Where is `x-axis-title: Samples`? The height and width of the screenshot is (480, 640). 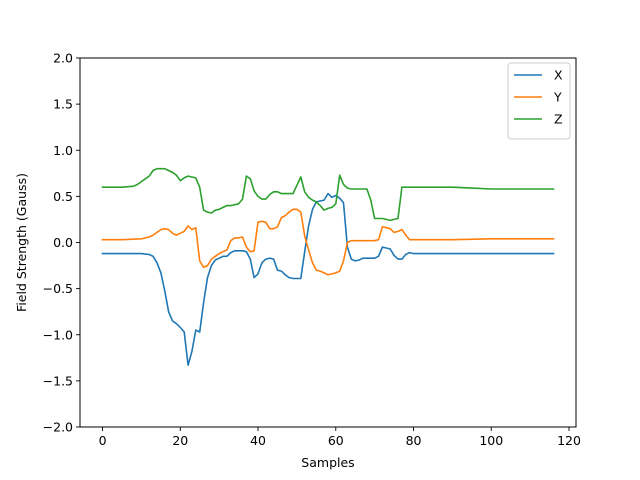 x-axis-title: Samples is located at coordinates (327, 462).